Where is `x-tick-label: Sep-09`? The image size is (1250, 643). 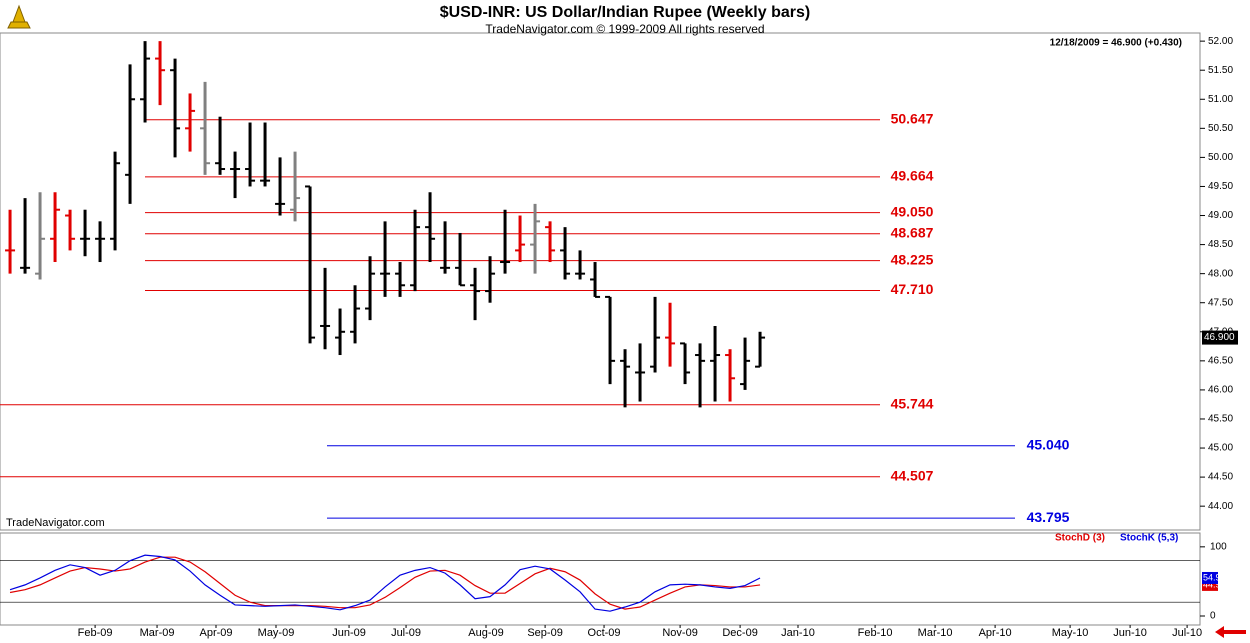 x-tick-label: Sep-09 is located at coordinates (544, 633).